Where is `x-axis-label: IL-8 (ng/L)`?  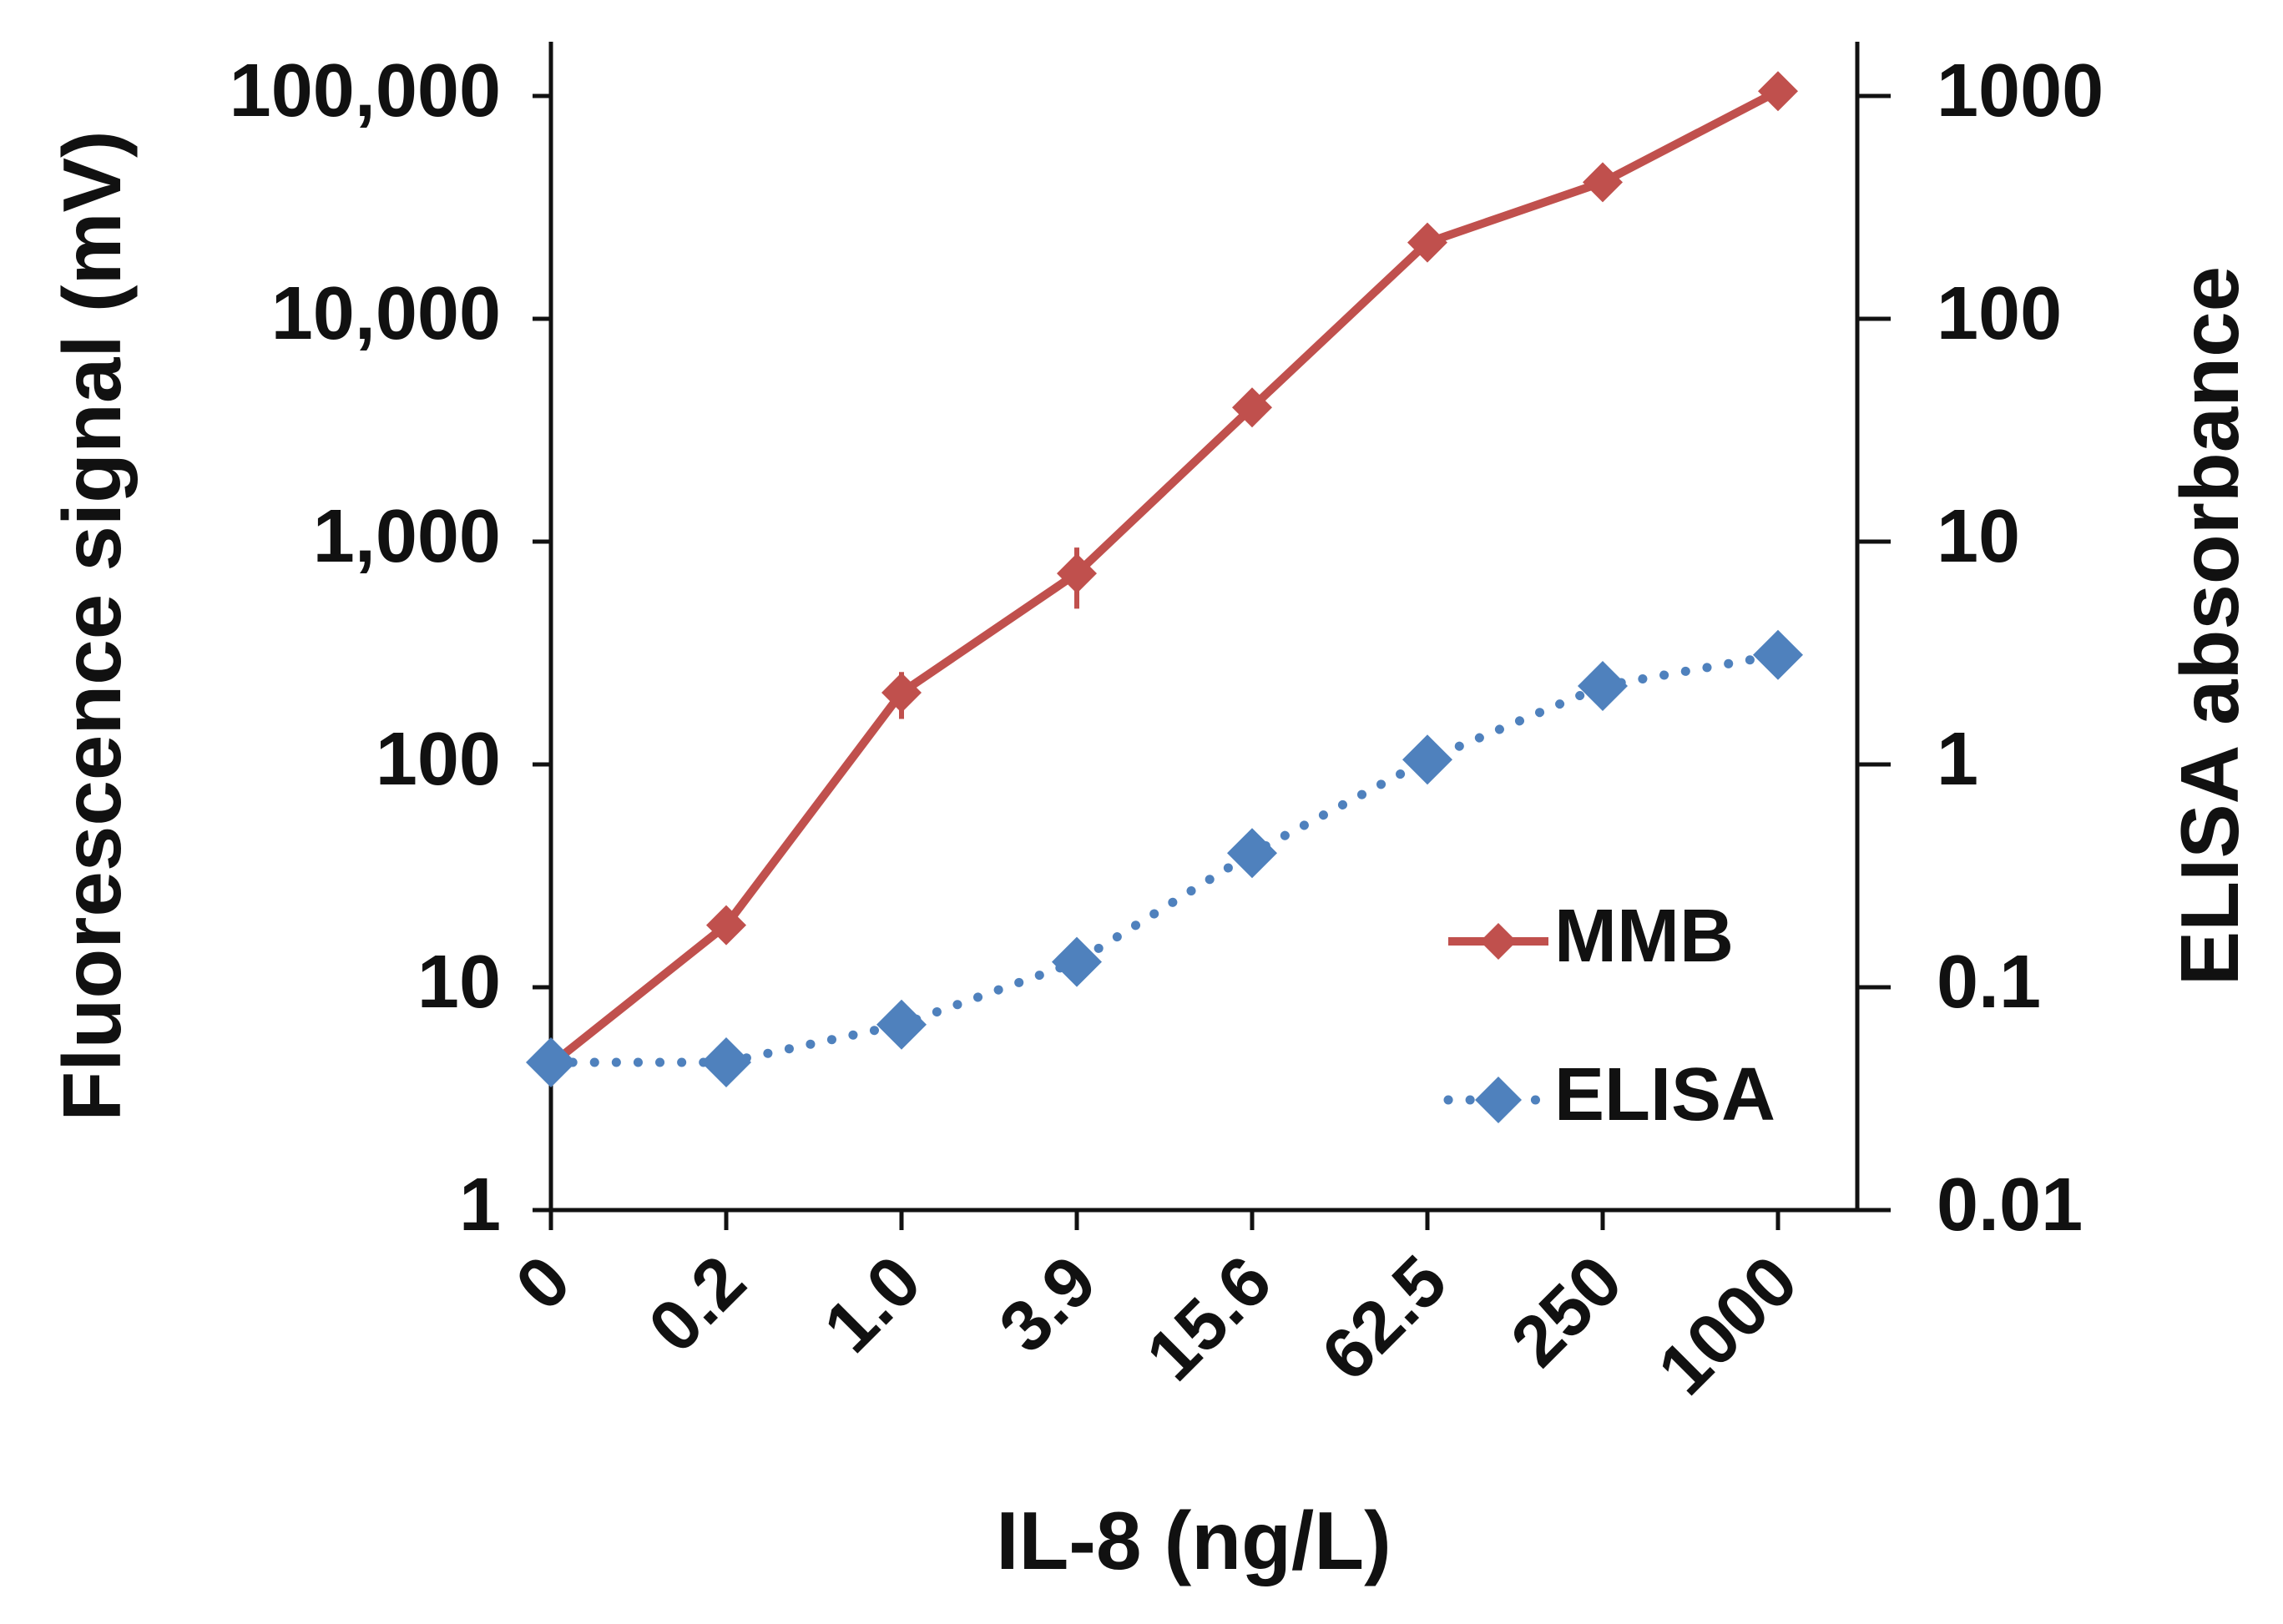 x-axis-label: IL-8 (ng/L) is located at coordinates (1194, 1540).